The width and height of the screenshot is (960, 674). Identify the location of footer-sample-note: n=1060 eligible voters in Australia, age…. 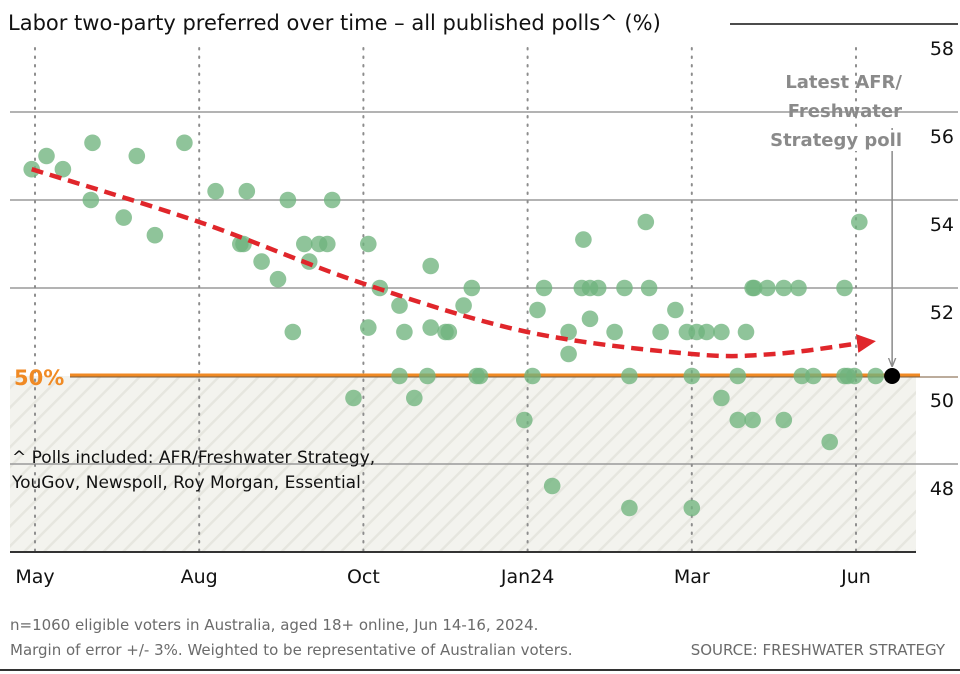
(274, 625).